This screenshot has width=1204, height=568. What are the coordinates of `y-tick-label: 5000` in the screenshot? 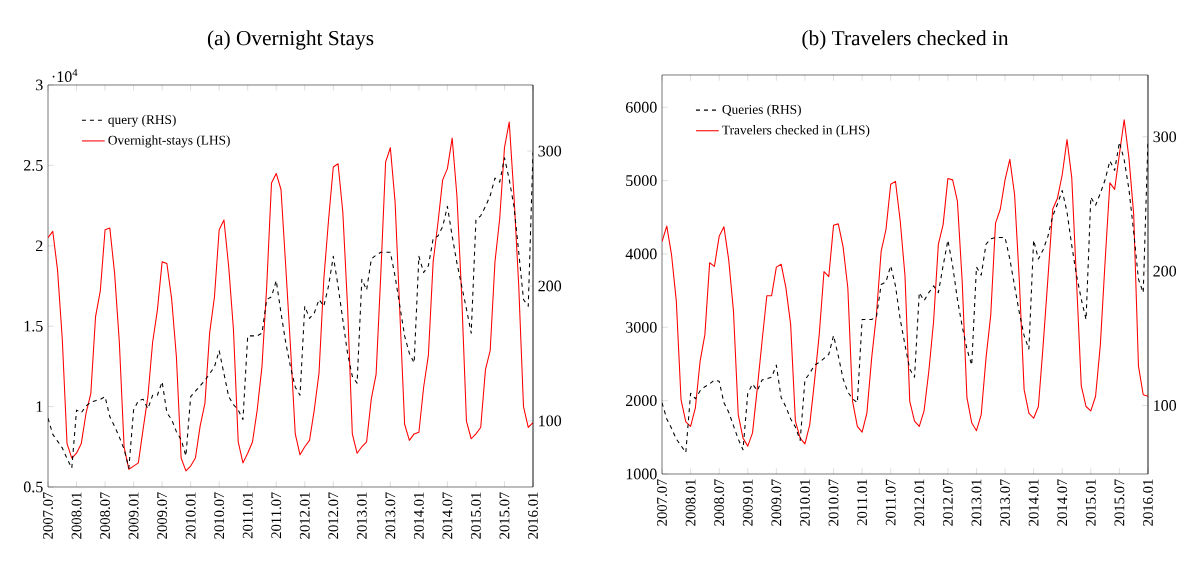 It's located at (641, 180).